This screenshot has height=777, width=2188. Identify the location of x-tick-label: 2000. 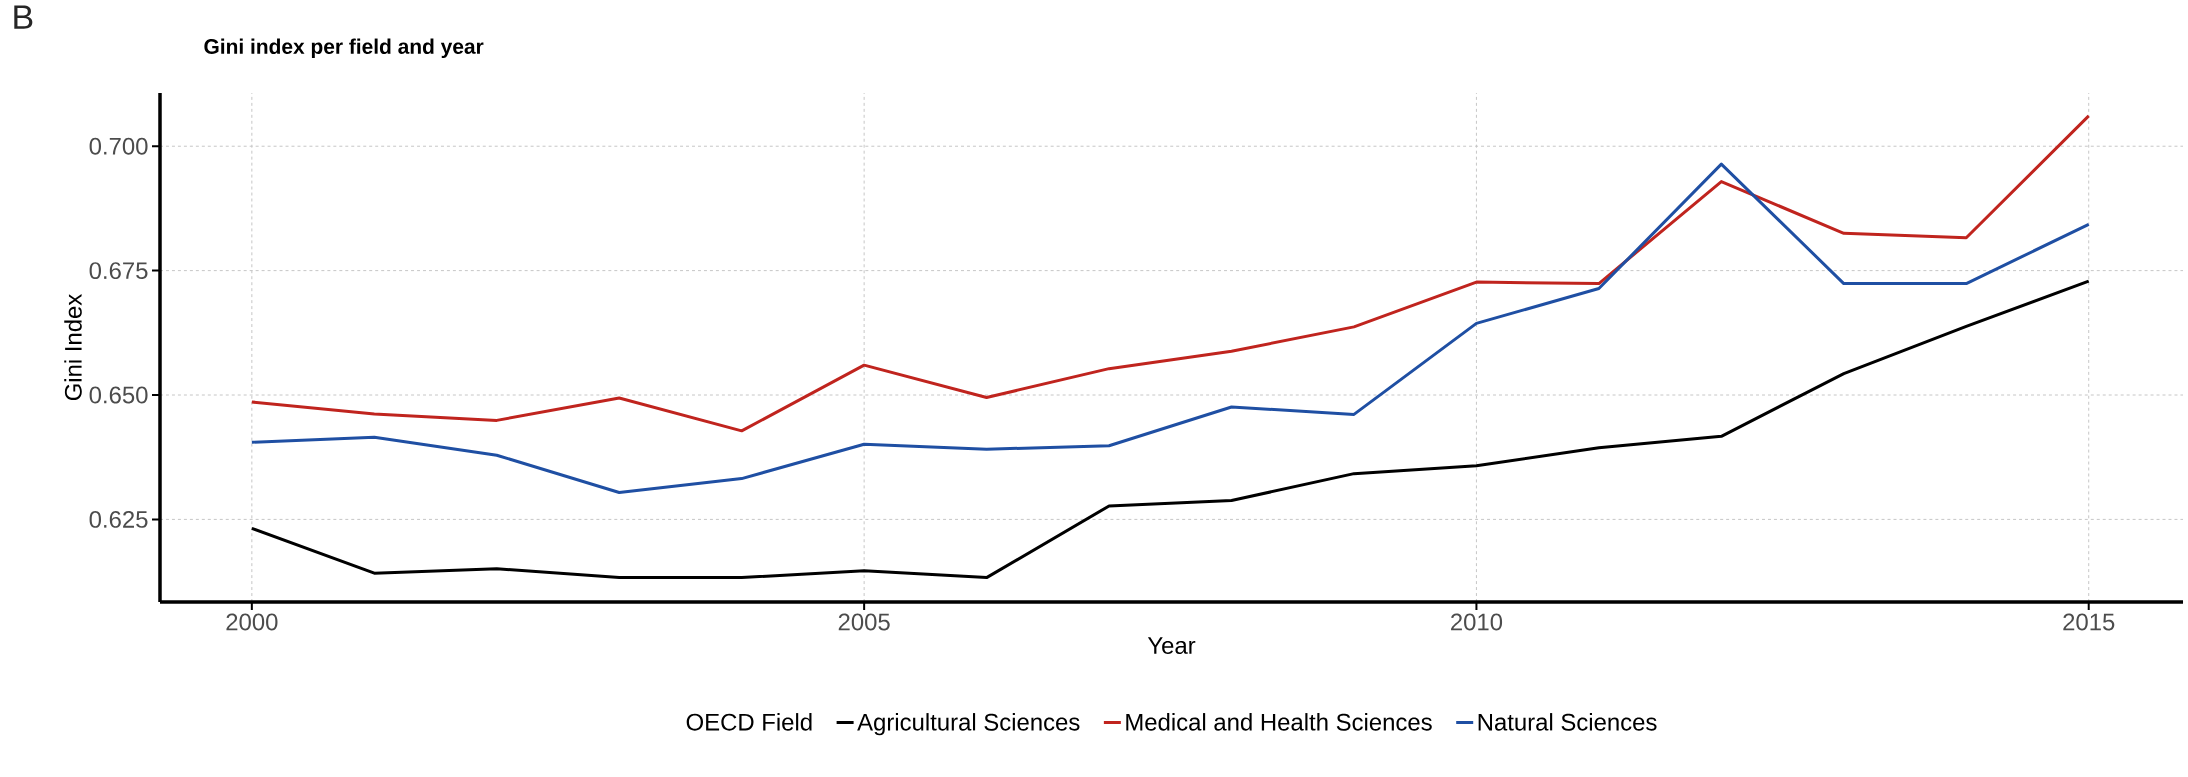
(252, 622).